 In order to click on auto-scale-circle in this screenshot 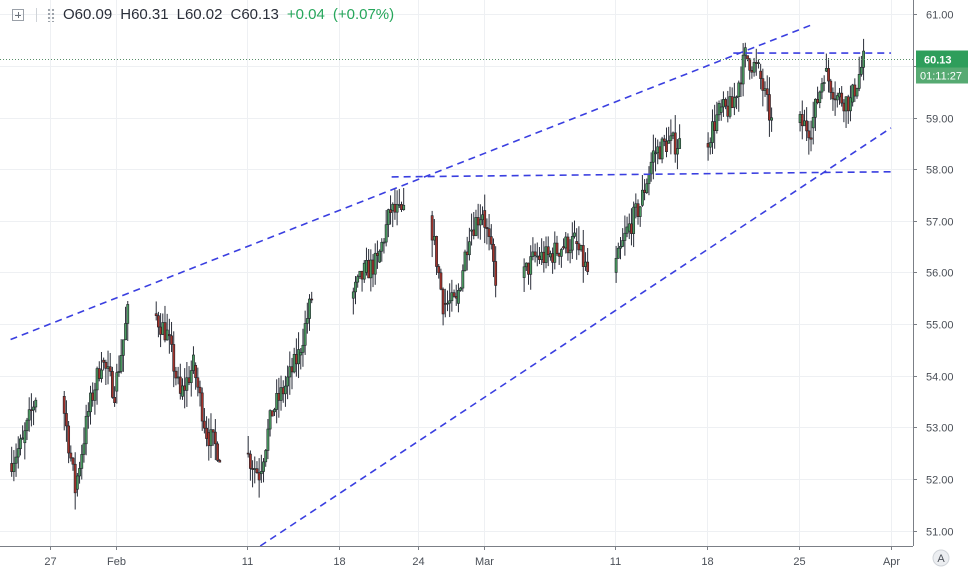, I will do `click(941, 558)`.